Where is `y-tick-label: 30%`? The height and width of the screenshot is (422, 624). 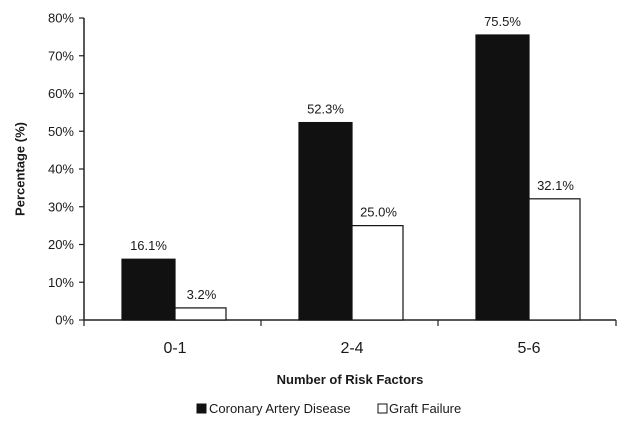
y-tick-label: 30% is located at coordinates (61, 206).